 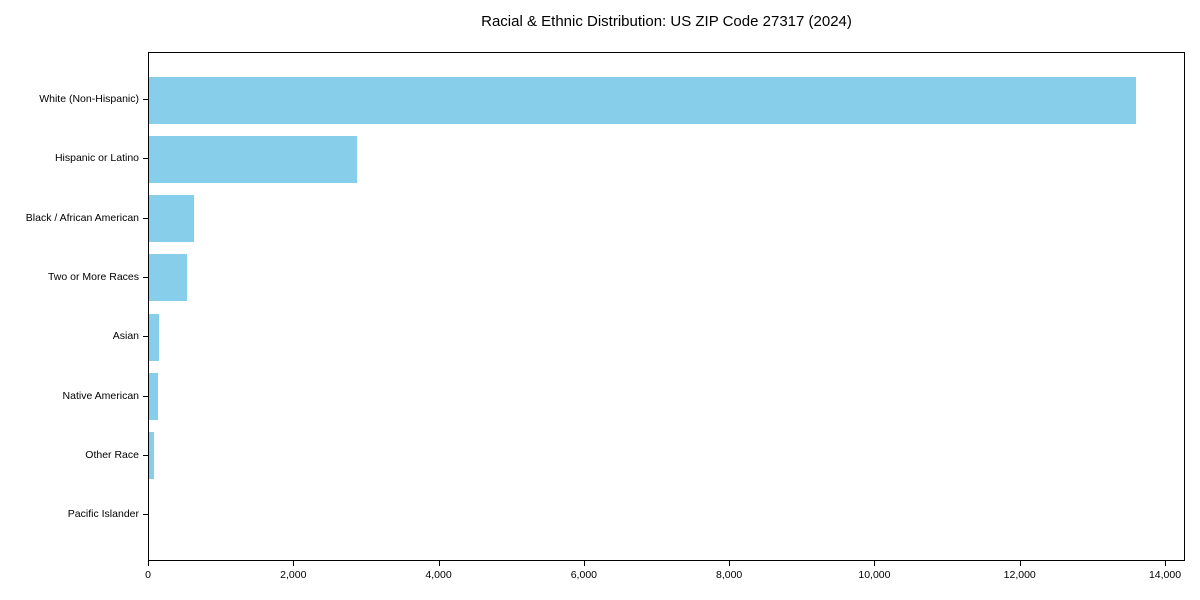 What do you see at coordinates (438, 575) in the screenshot?
I see `x-tick-label: 4,000` at bounding box center [438, 575].